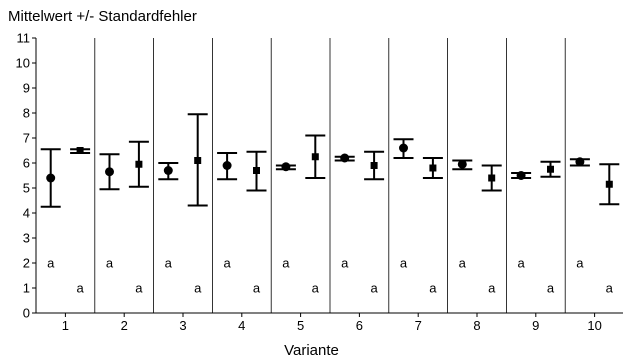 The width and height of the screenshot is (623, 362). What do you see at coordinates (418, 325) in the screenshot?
I see `x-tick-label: 7` at bounding box center [418, 325].